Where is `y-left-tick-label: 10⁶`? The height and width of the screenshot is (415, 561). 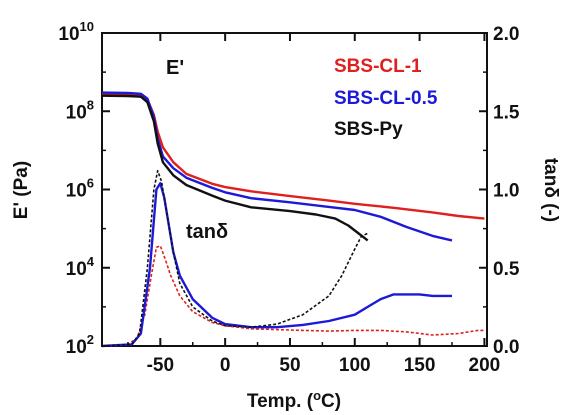
y-left-tick-label: 10⁶ is located at coordinates (80, 189).